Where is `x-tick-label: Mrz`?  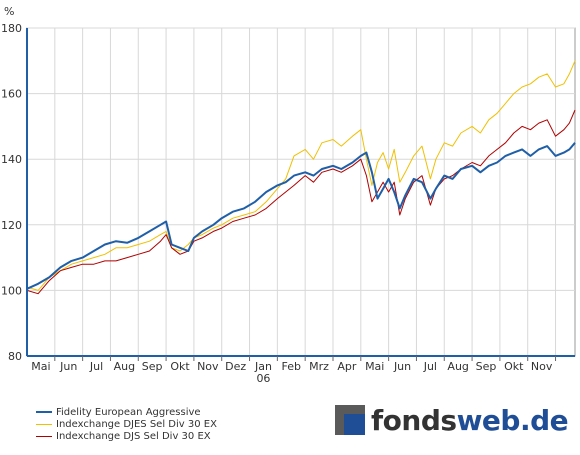
x-tick-label: Mrz is located at coordinates (319, 366).